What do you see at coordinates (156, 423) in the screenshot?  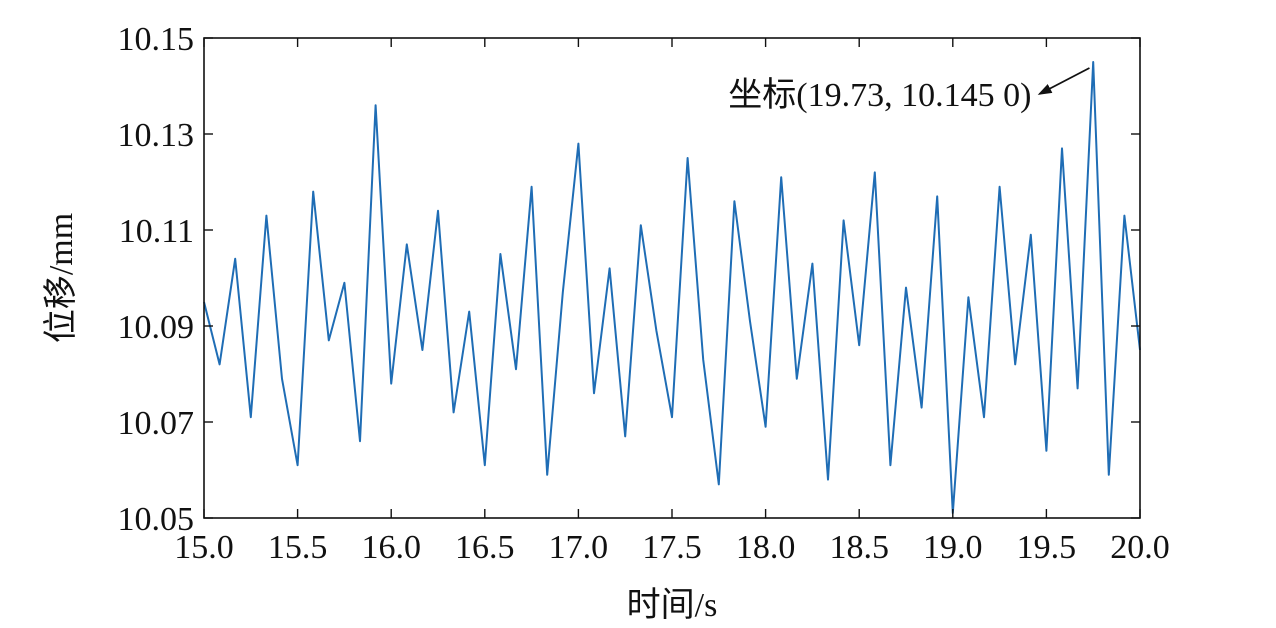 I see `y-tick-label: 10.07` at bounding box center [156, 423].